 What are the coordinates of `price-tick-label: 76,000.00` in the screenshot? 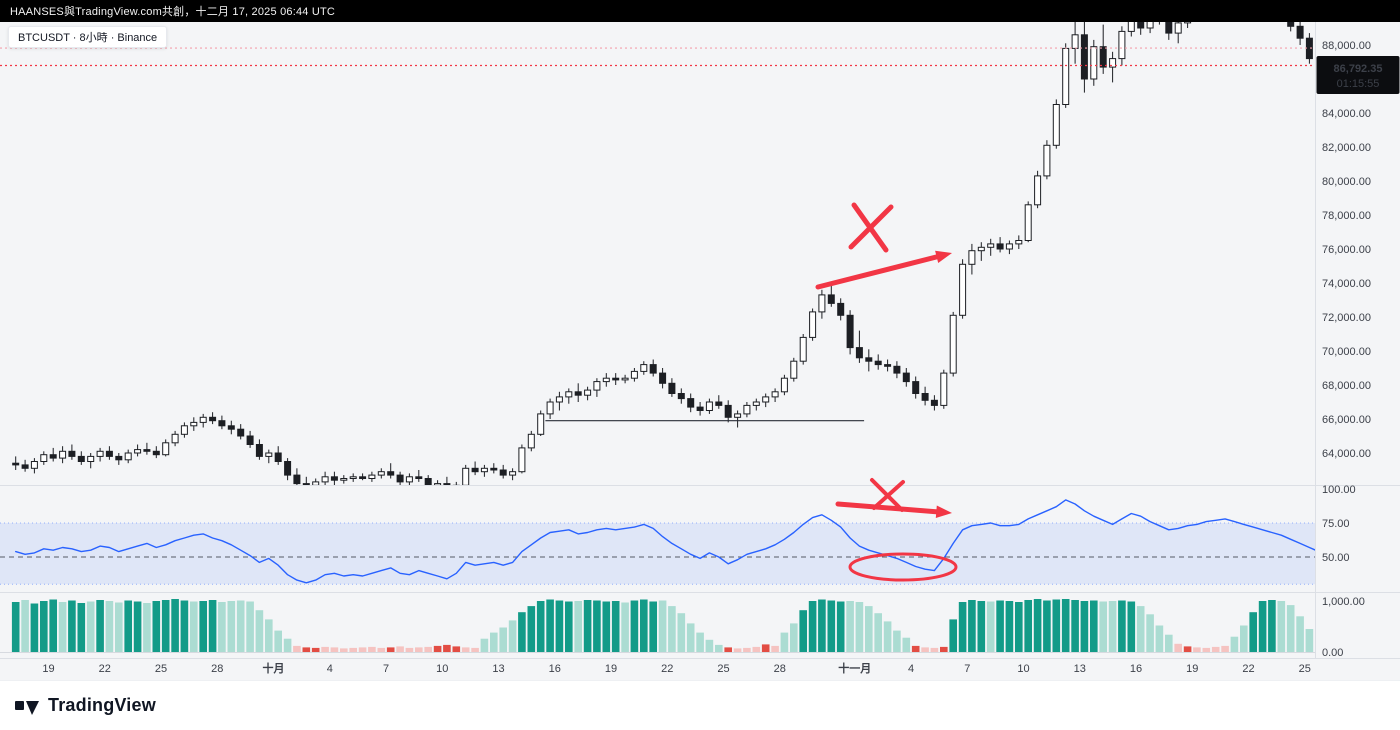 It's located at (1346, 250).